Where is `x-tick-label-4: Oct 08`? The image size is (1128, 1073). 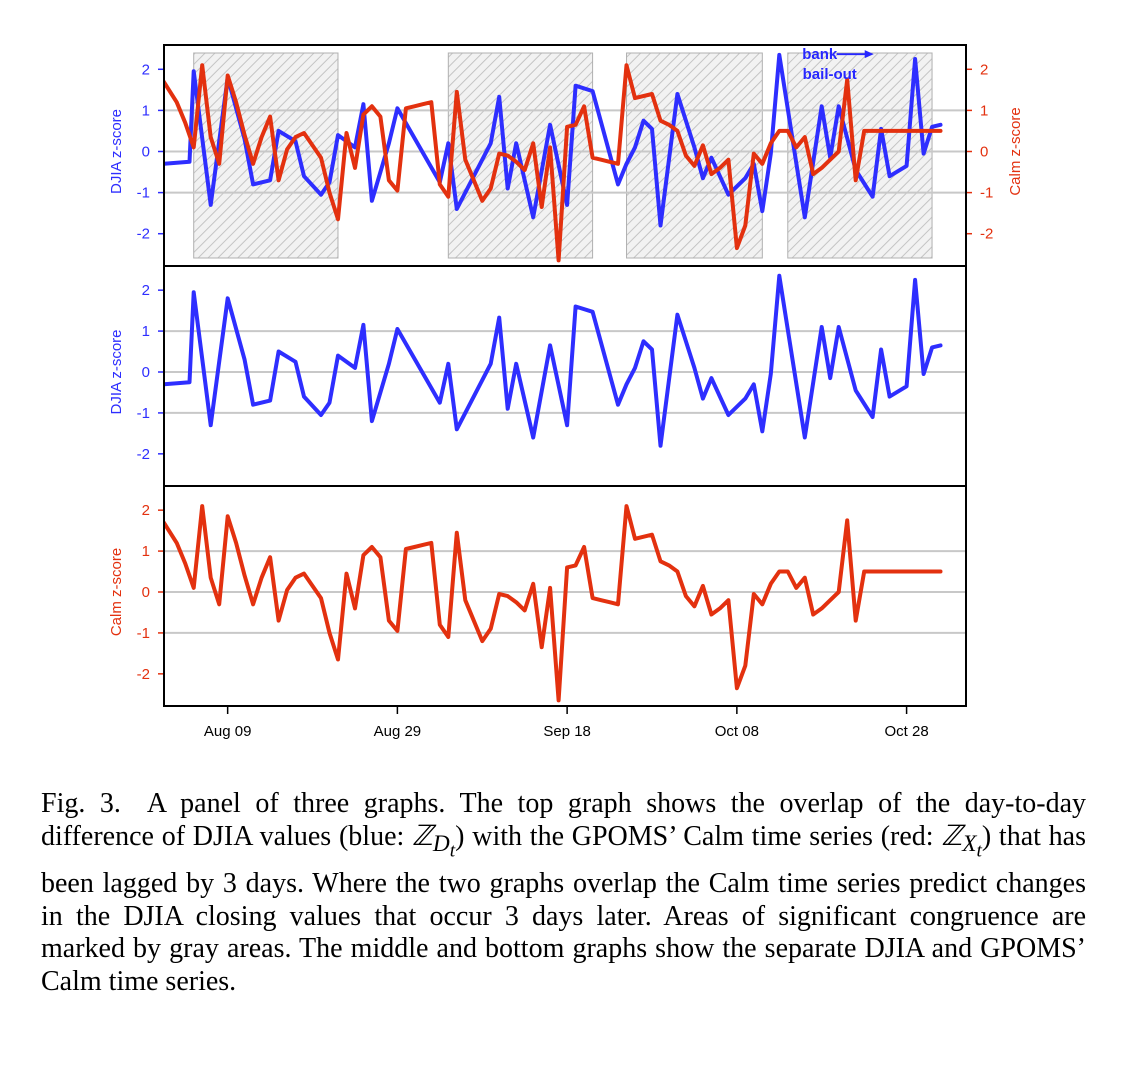
x-tick-label-4: Oct 08 is located at coordinates (737, 731).